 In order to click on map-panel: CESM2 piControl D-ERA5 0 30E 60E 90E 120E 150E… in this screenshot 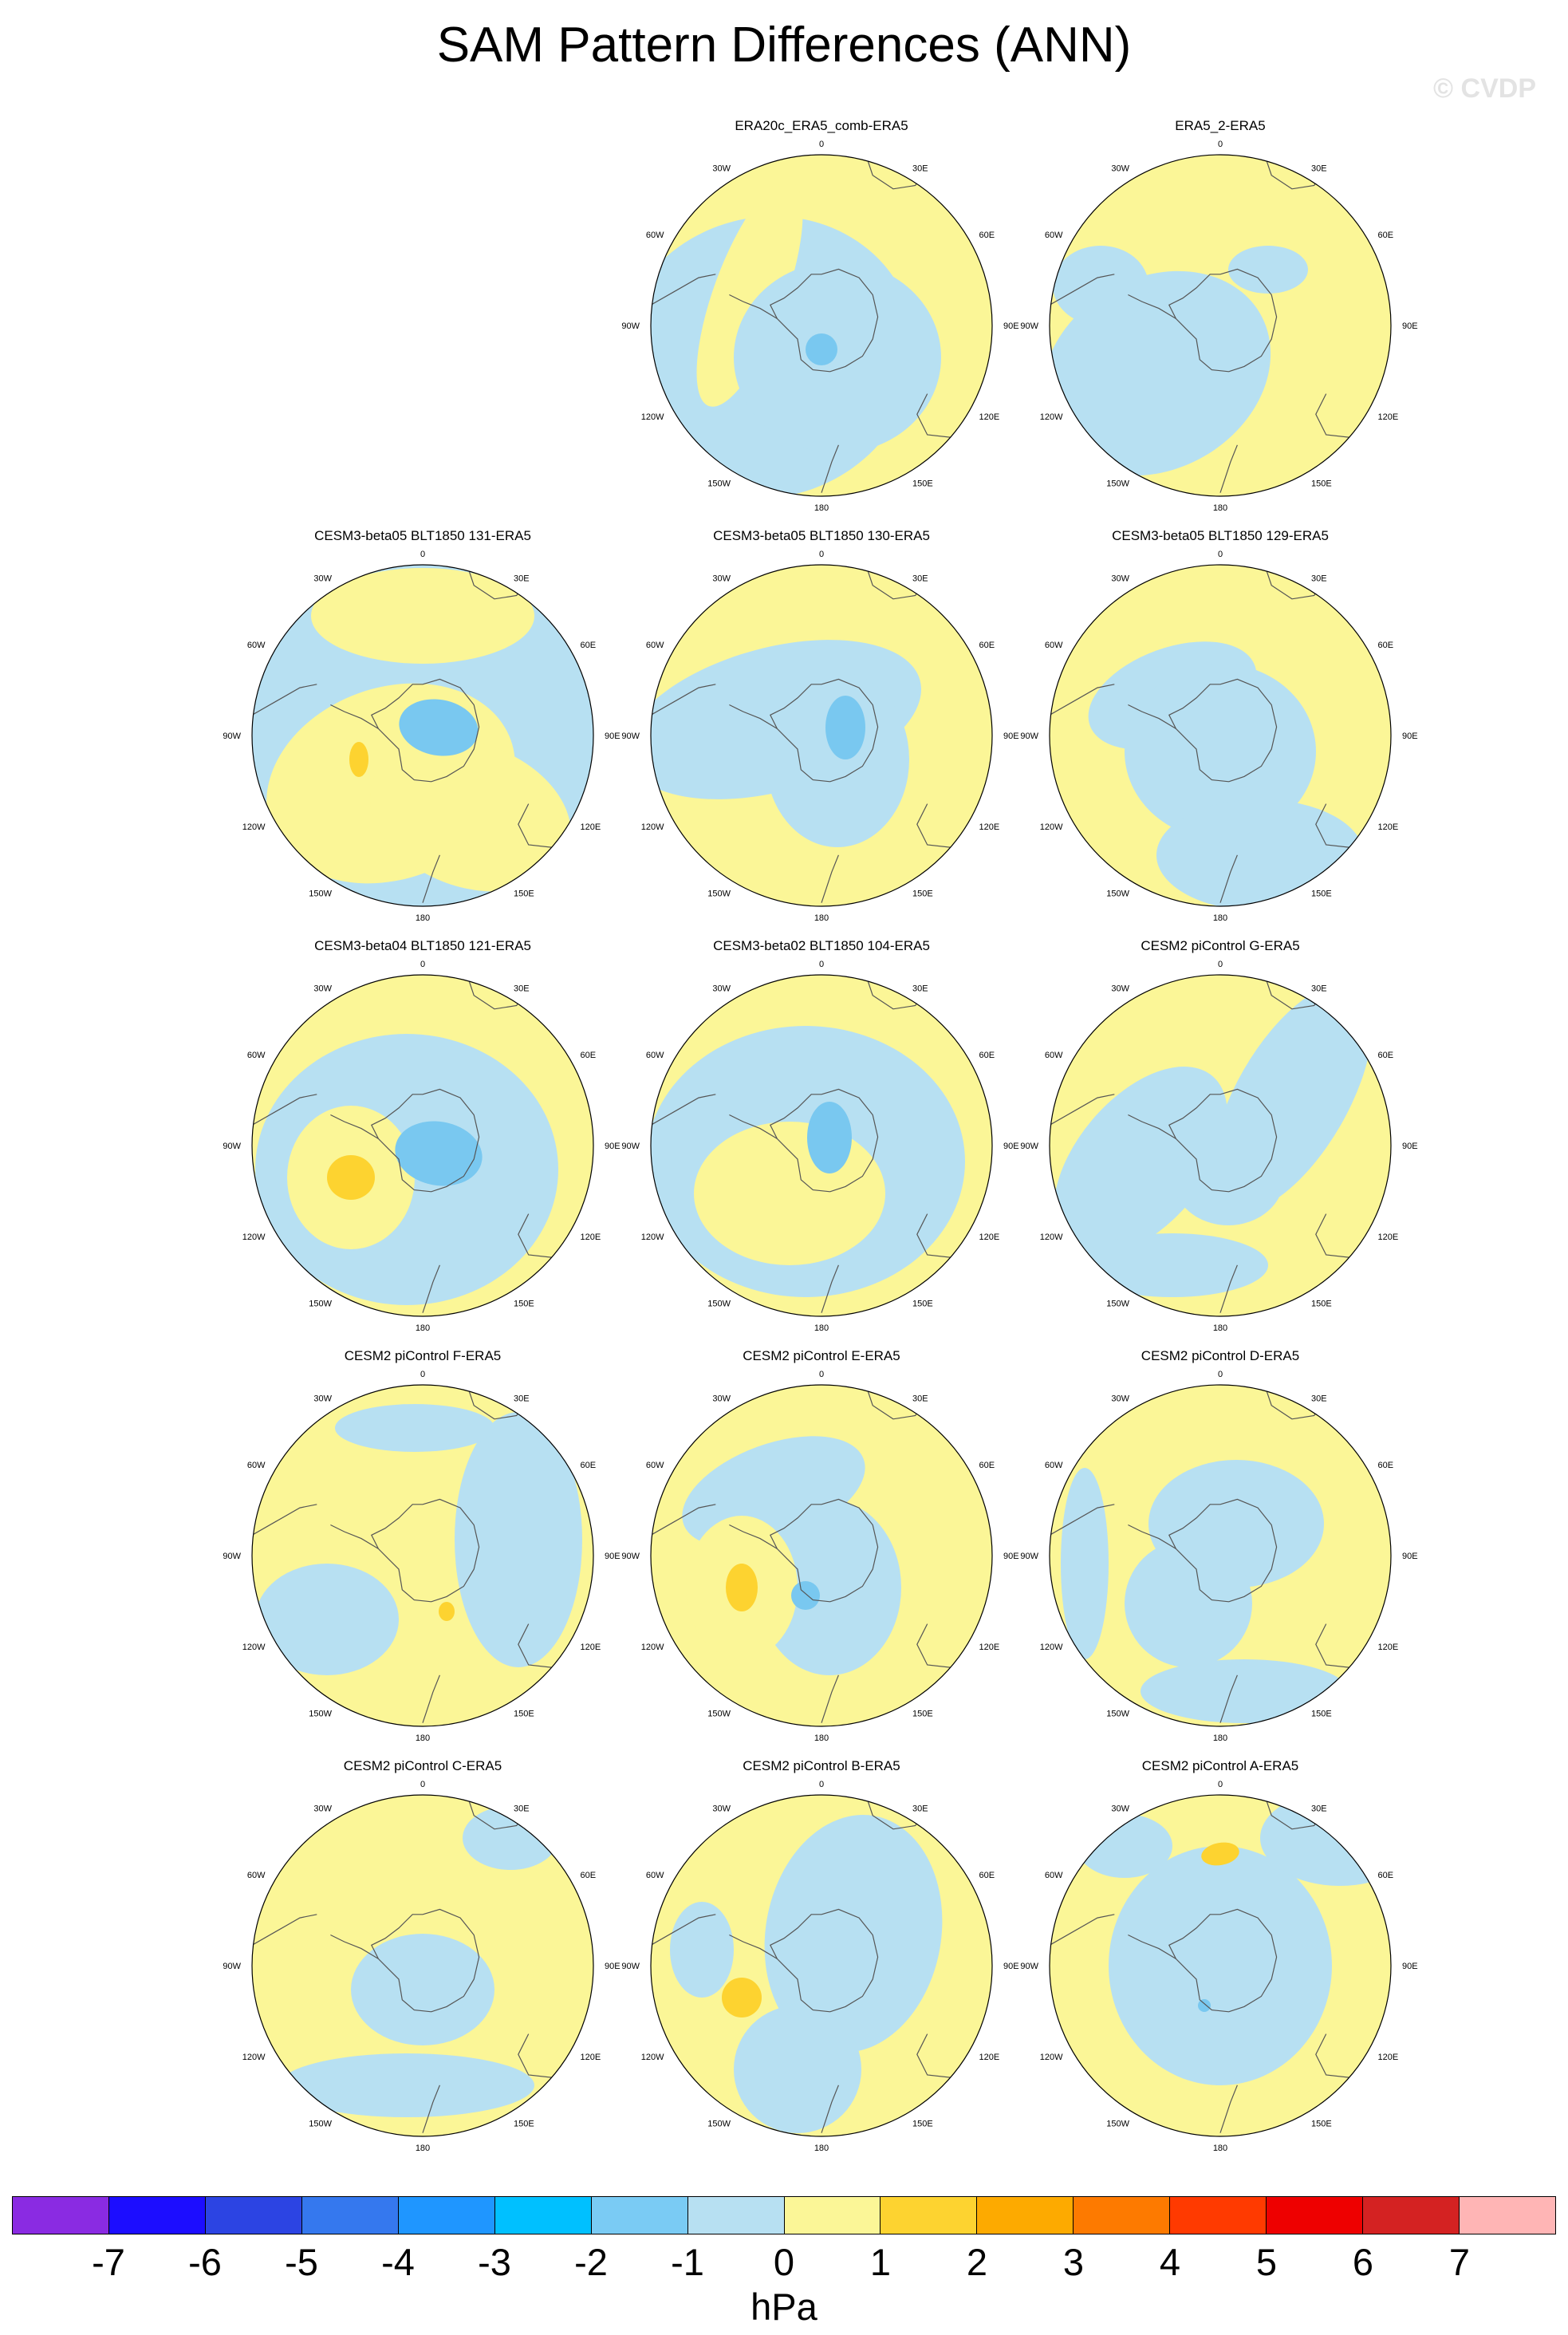, I will do `click(1220, 1555)`.